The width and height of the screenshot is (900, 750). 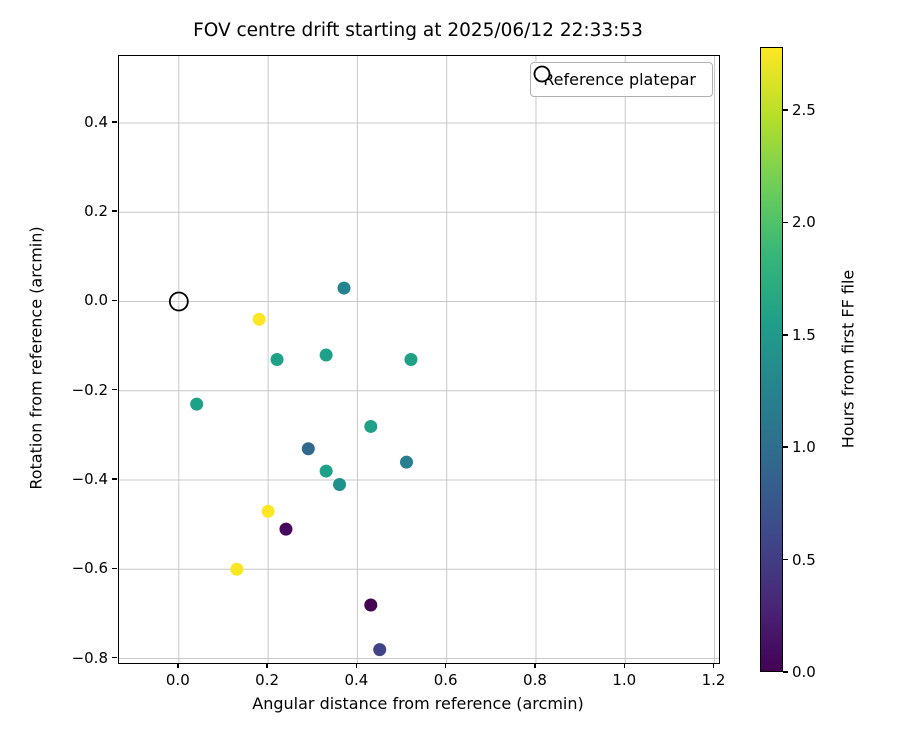 I want to click on y-tick-label: −0.8, so click(x=89, y=657).